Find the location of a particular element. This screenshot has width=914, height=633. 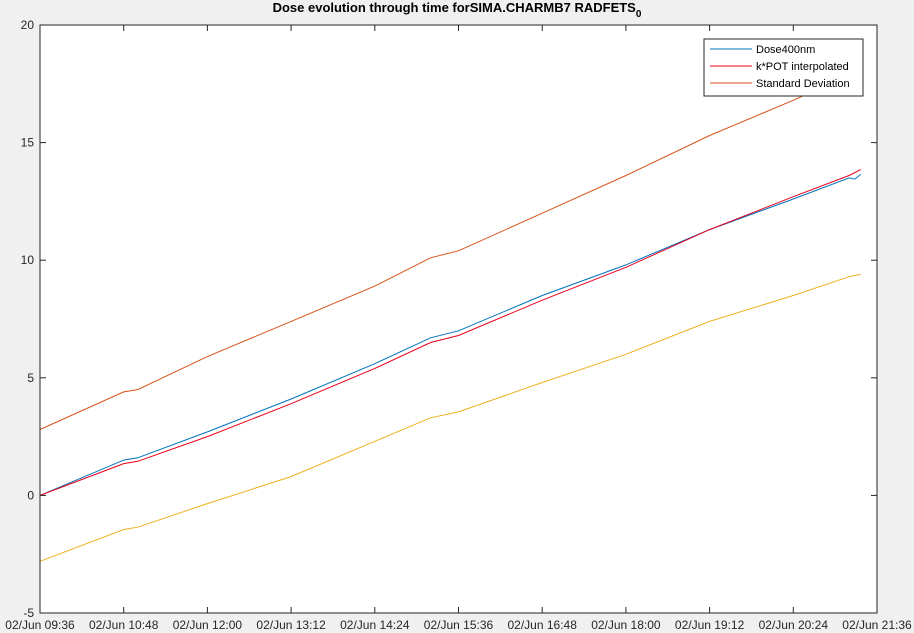

y-tick-label: 5 is located at coordinates (30, 378).